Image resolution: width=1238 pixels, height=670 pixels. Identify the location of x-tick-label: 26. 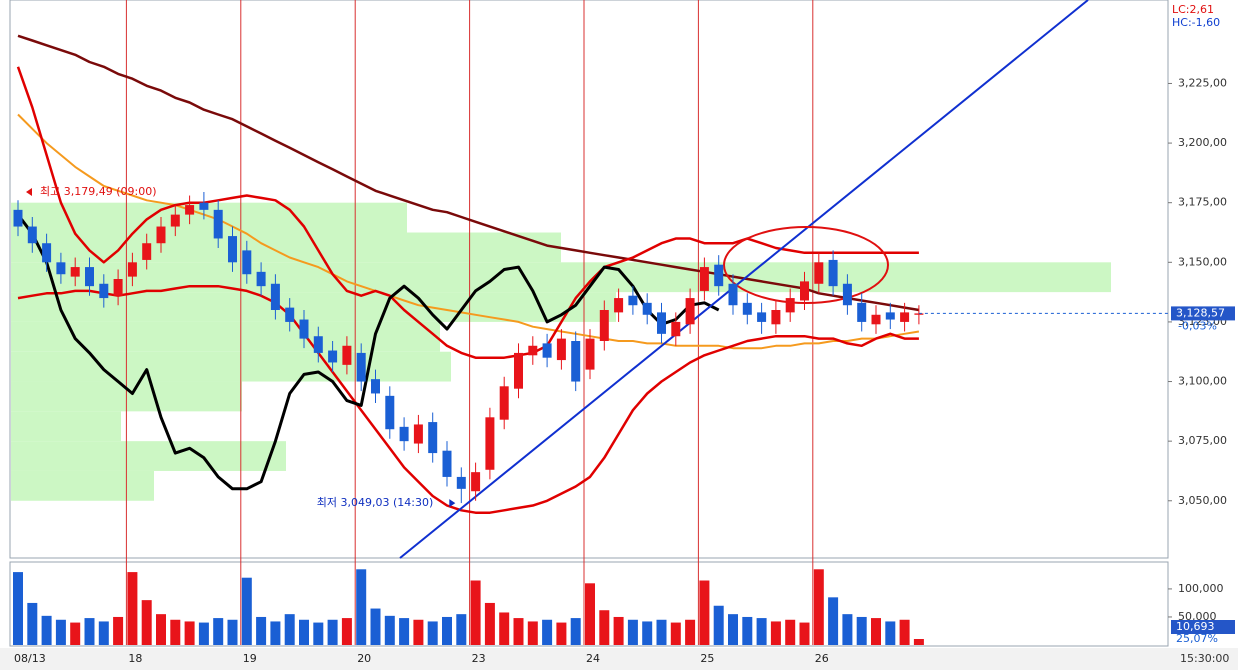
(822, 658).